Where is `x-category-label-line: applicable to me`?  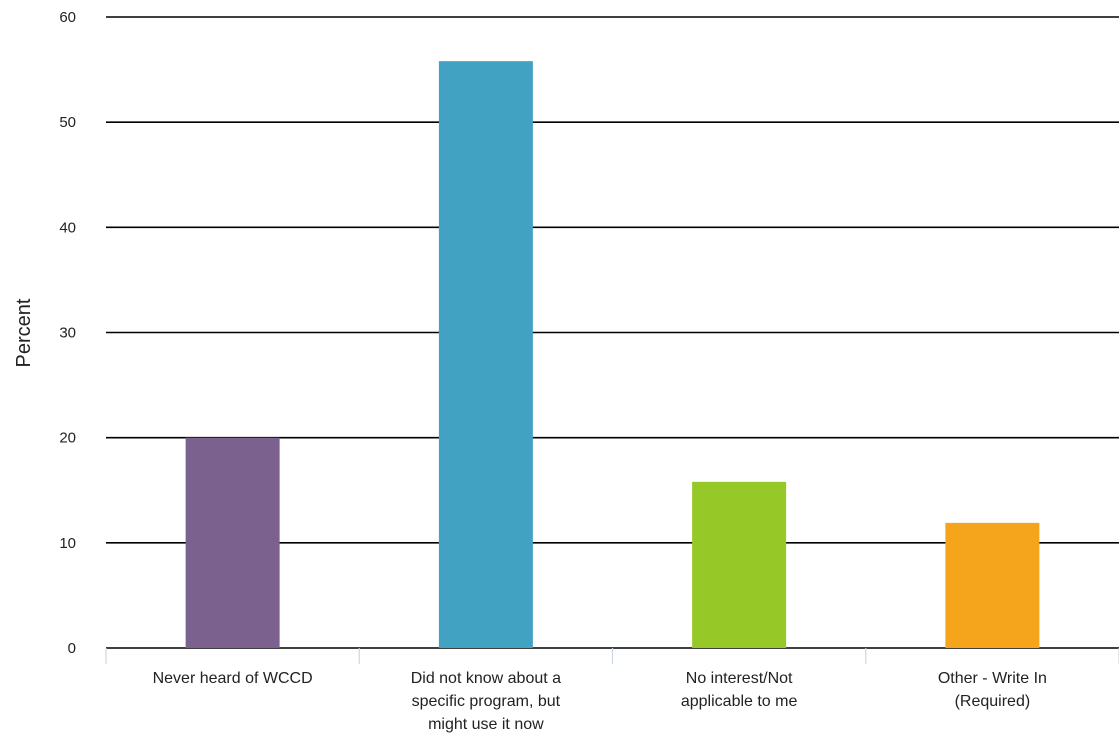
x-category-label-line: applicable to me is located at coordinates (739, 701).